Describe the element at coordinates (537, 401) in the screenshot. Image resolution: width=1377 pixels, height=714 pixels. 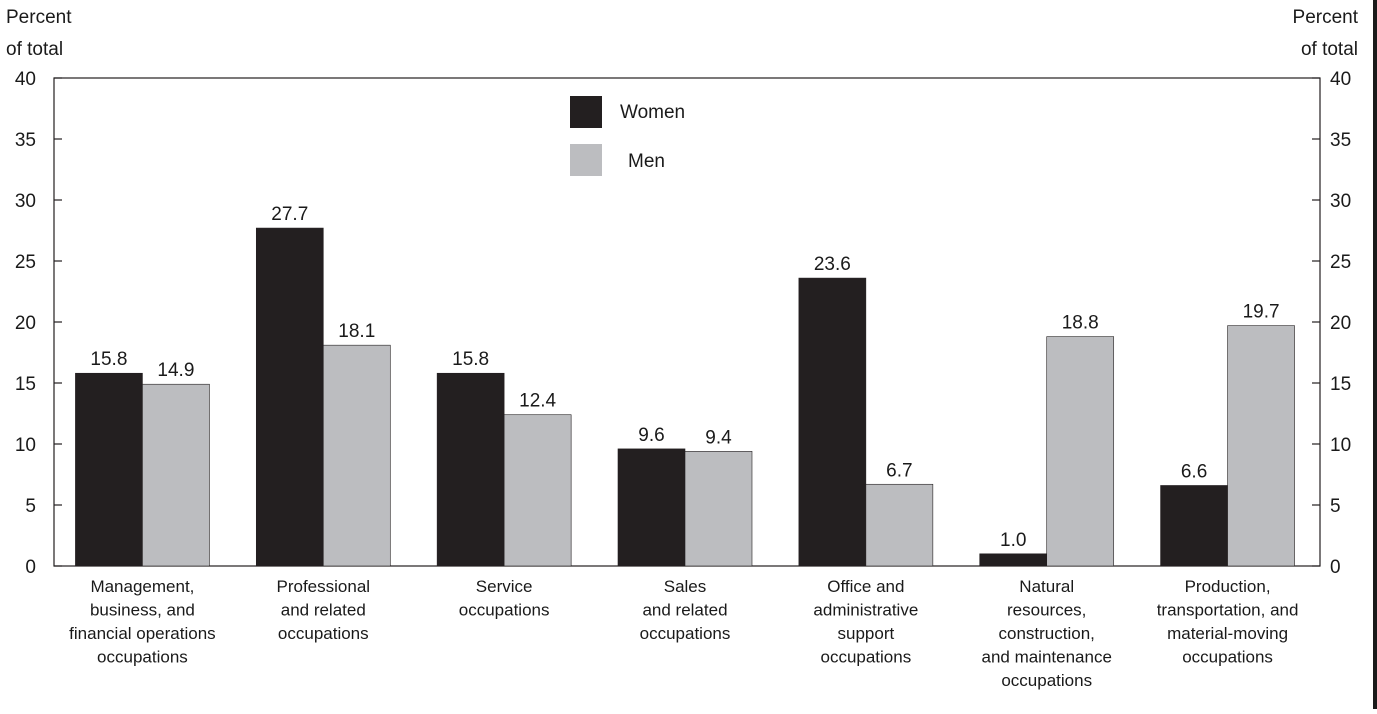
I see `data-label-men-2: 12.4` at that location.